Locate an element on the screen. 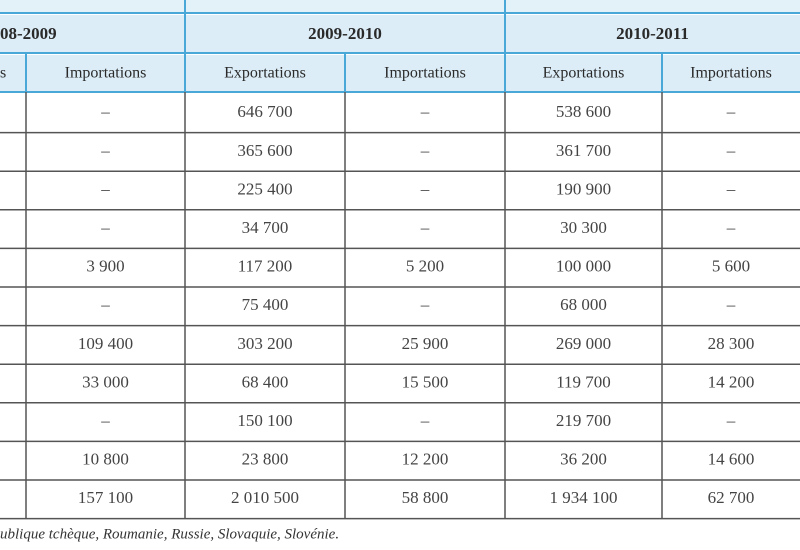 The width and height of the screenshot is (800, 550). cell: 58 800 is located at coordinates (425, 497).